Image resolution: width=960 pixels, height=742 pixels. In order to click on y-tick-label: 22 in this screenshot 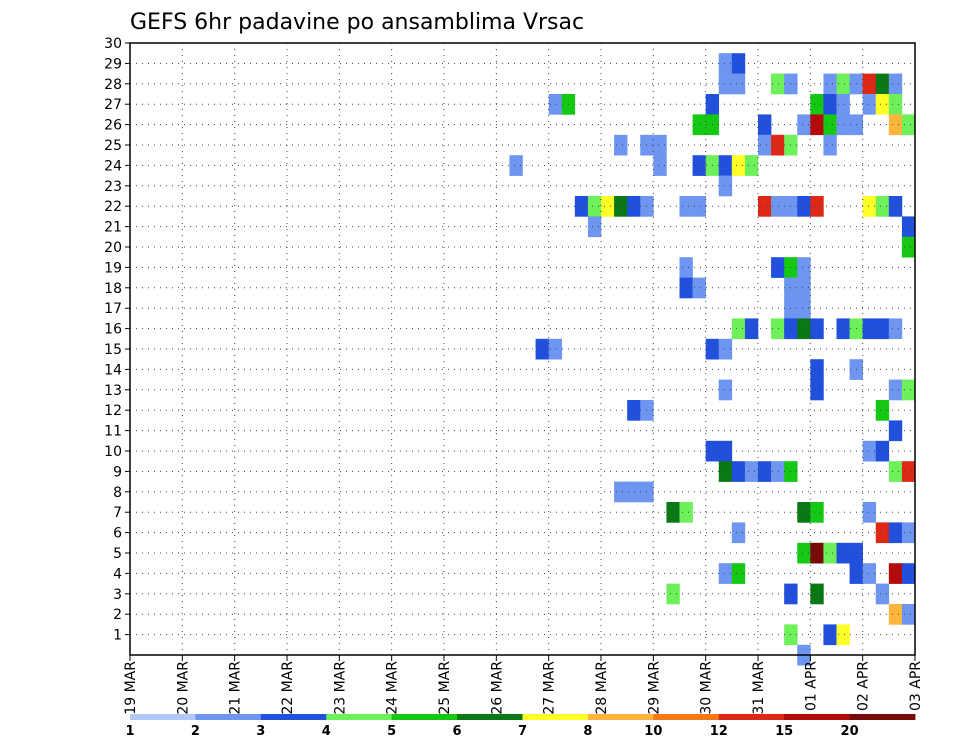, I will do `click(113, 207)`.